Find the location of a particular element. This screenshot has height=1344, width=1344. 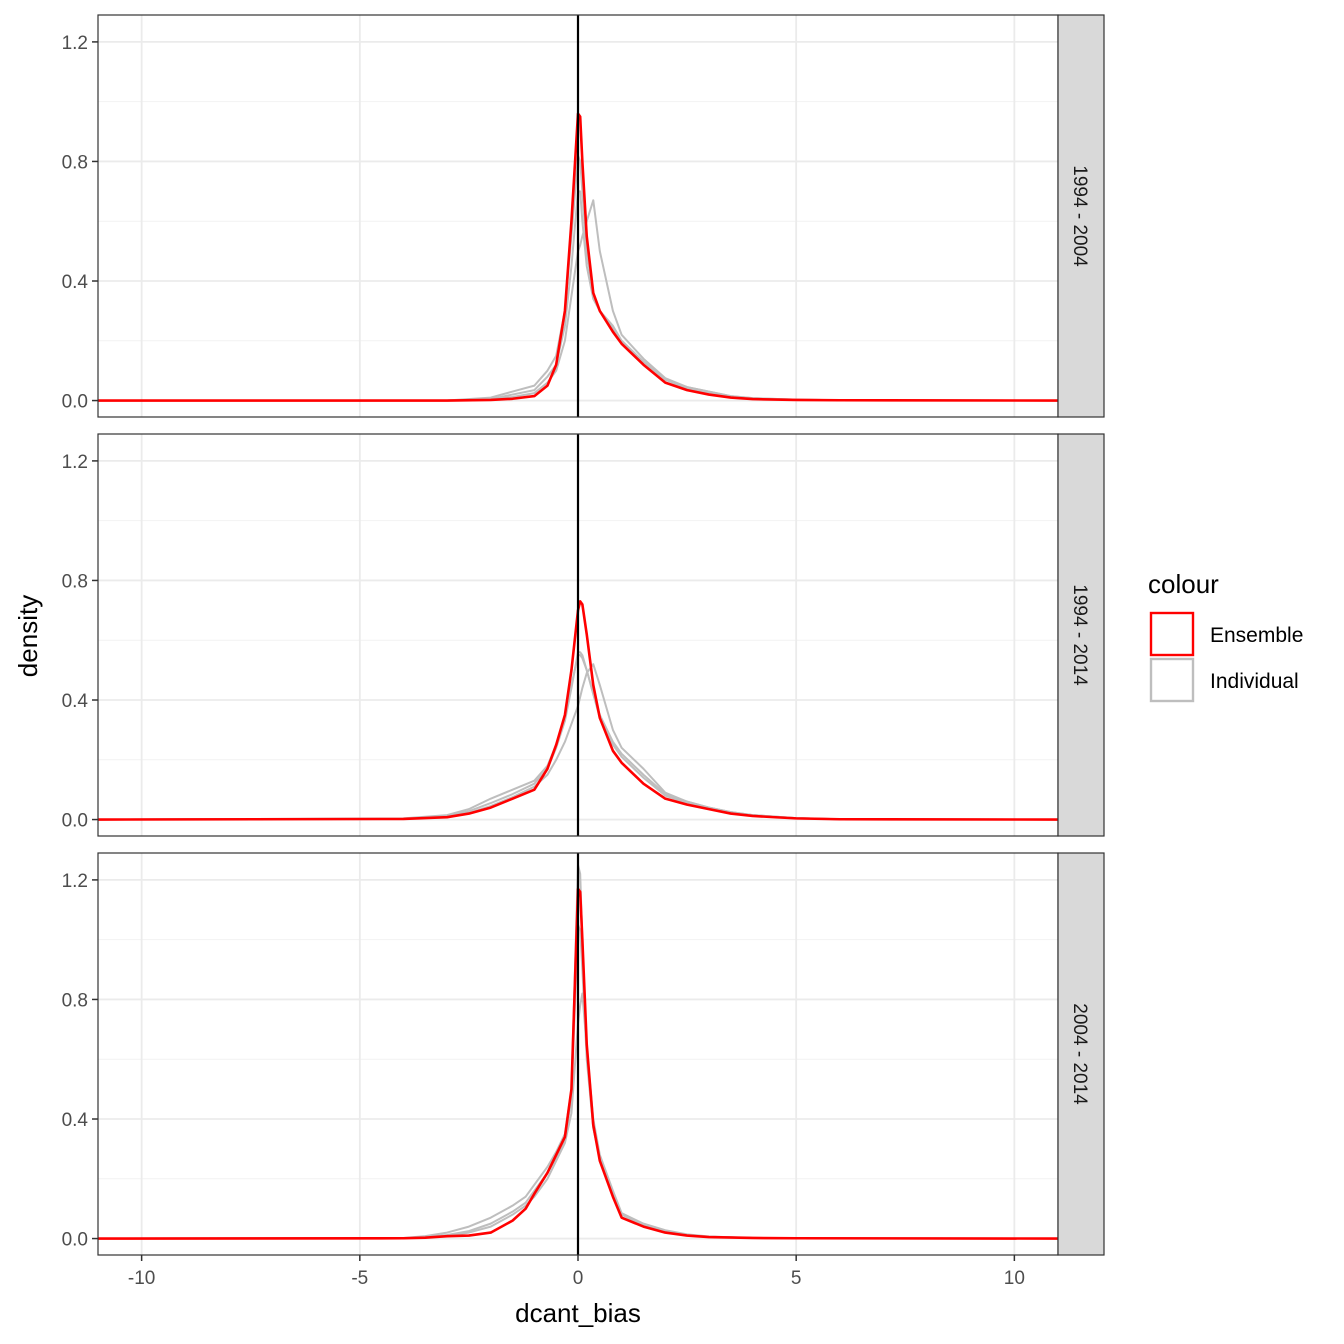

legend-entries: Ensemble Individual is located at coordinates (1226, 657).